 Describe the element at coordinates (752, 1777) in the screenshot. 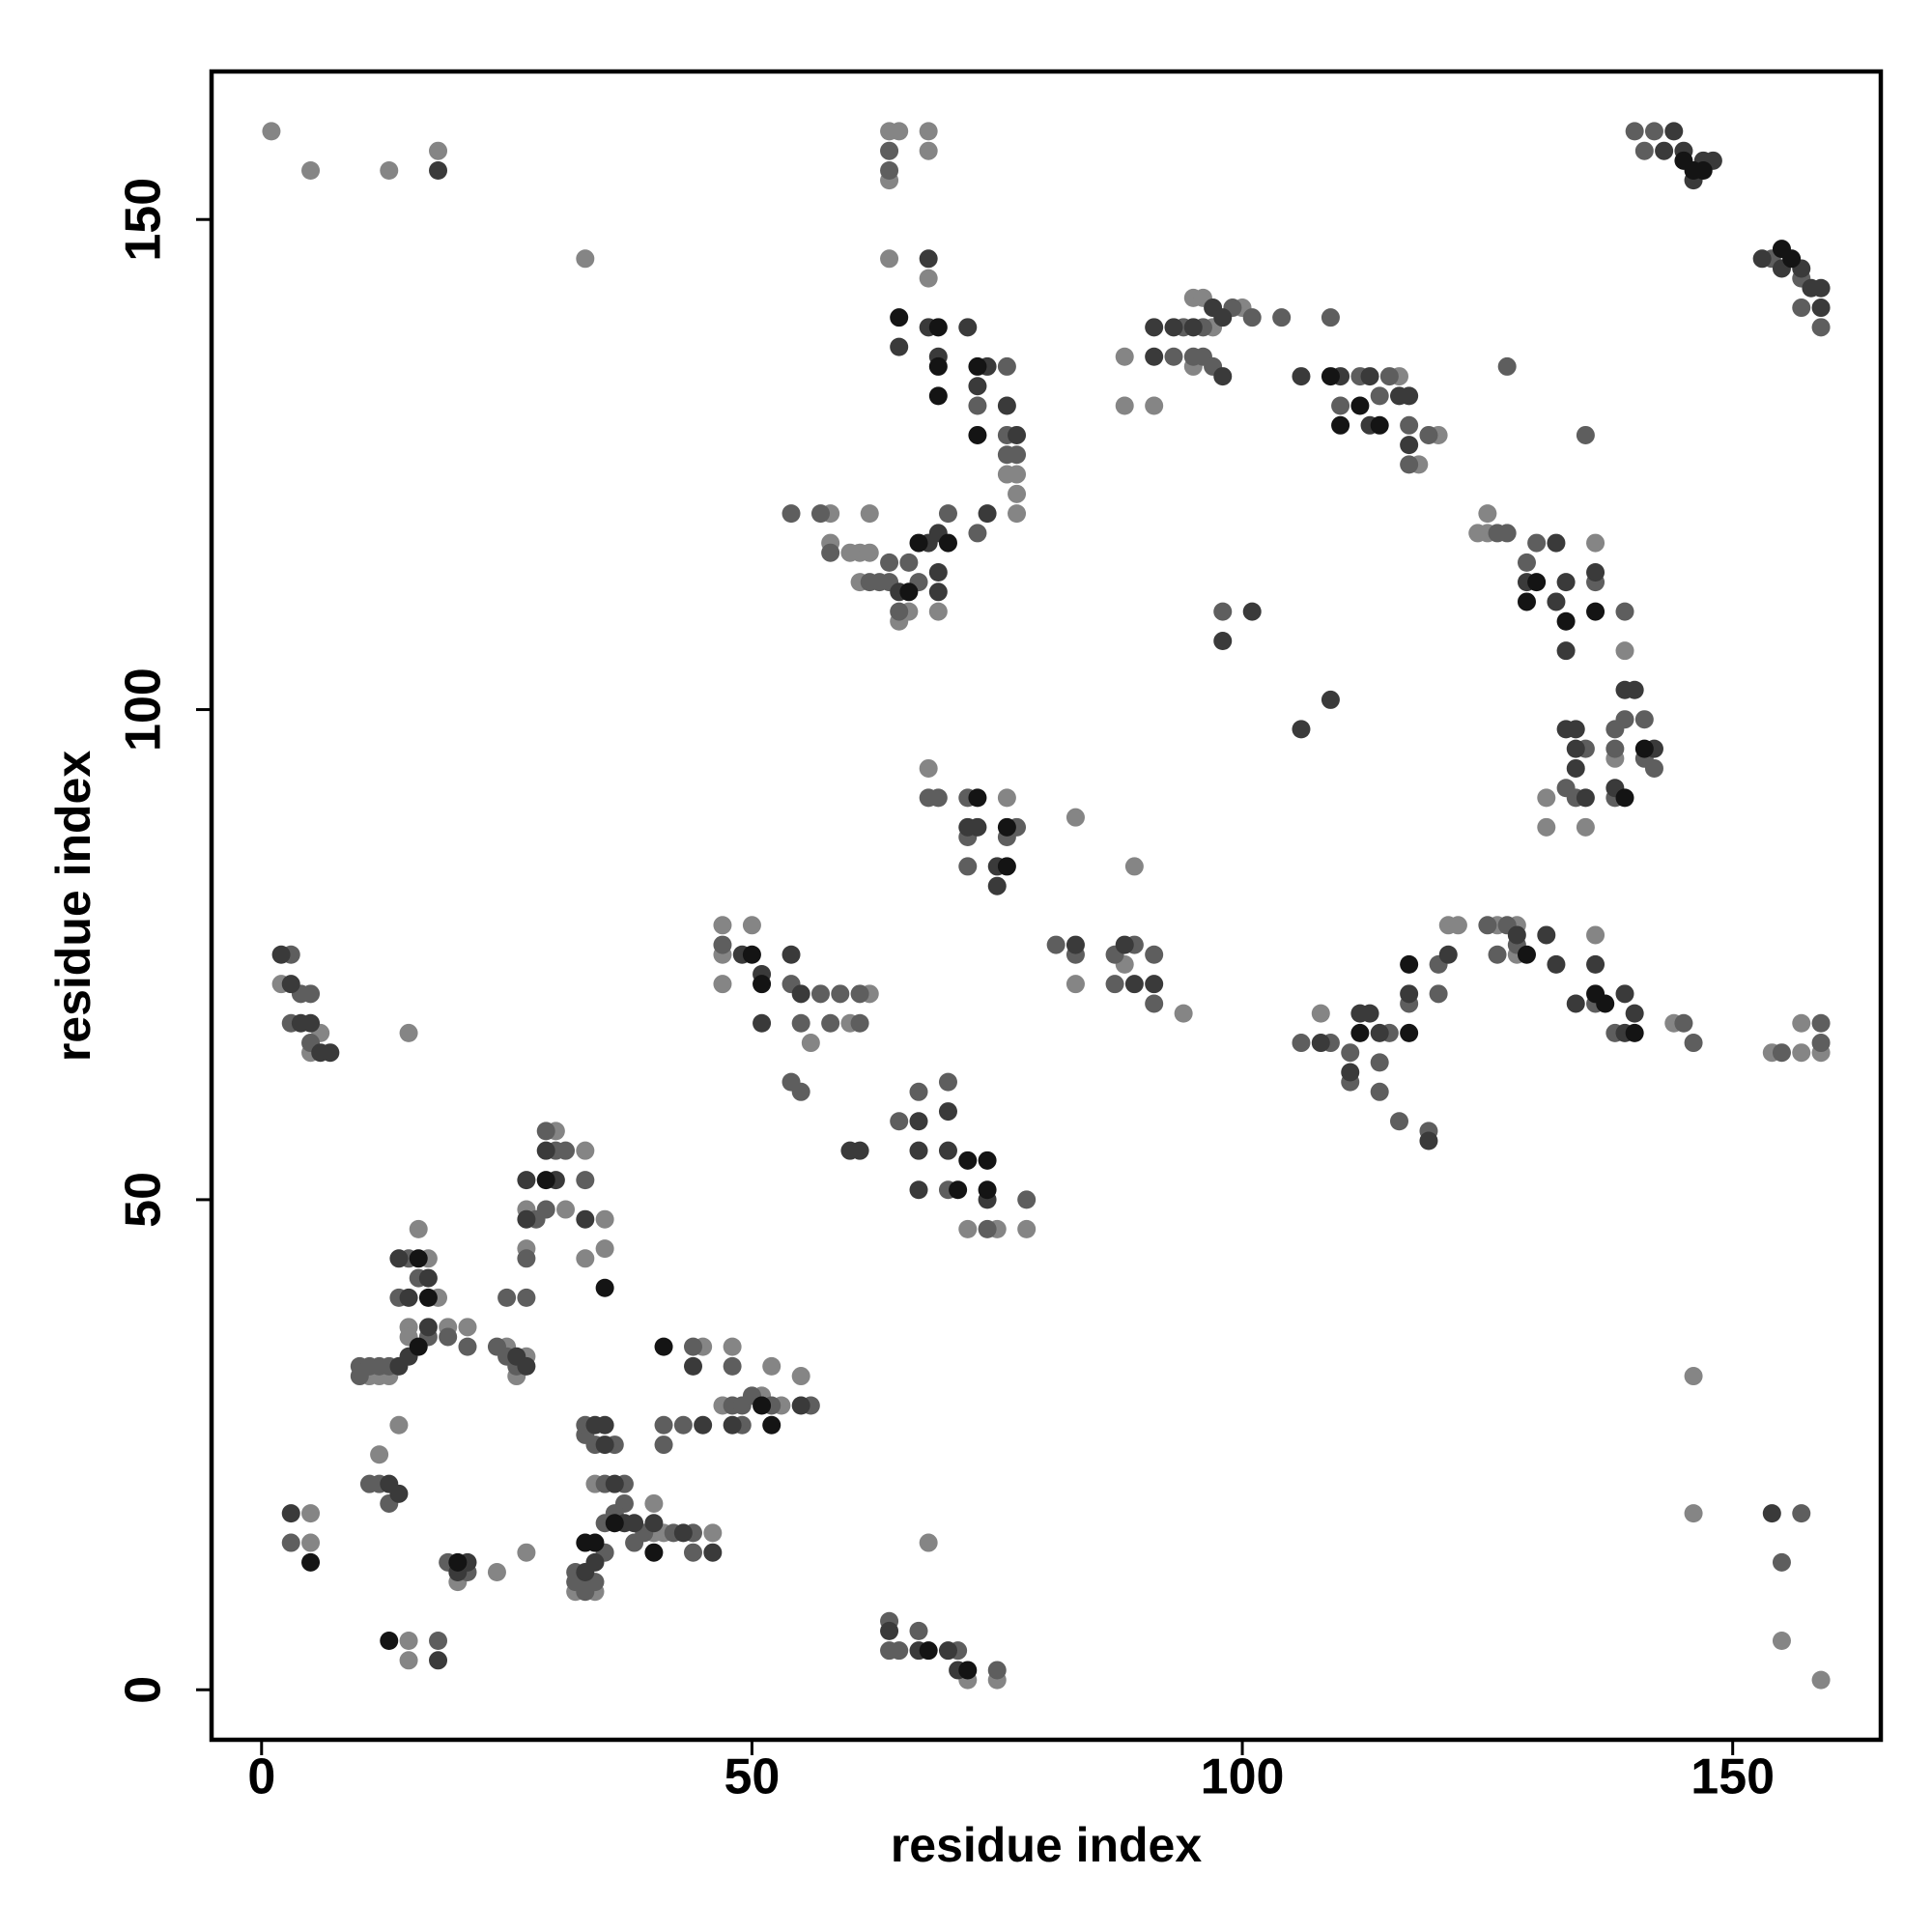

I see `x-tick-label: 50` at that location.